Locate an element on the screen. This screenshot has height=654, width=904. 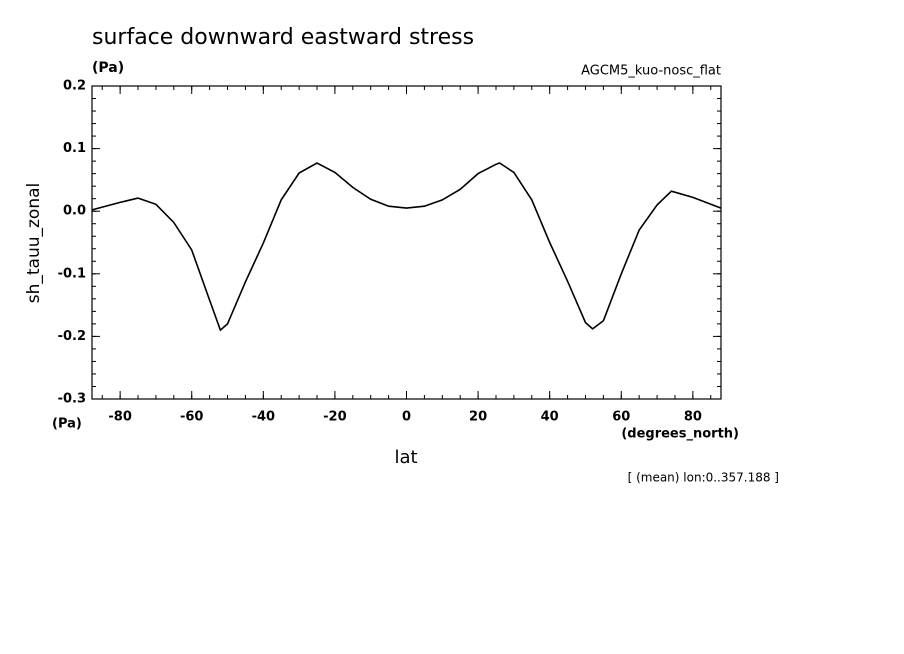
annotation: [ (mean) lon:0..357.188 ] is located at coordinates (703, 478).